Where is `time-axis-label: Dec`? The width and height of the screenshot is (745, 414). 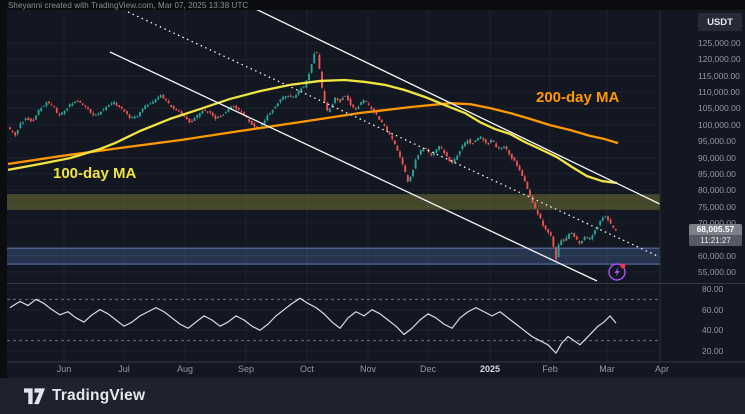 time-axis-label: Dec is located at coordinates (428, 369).